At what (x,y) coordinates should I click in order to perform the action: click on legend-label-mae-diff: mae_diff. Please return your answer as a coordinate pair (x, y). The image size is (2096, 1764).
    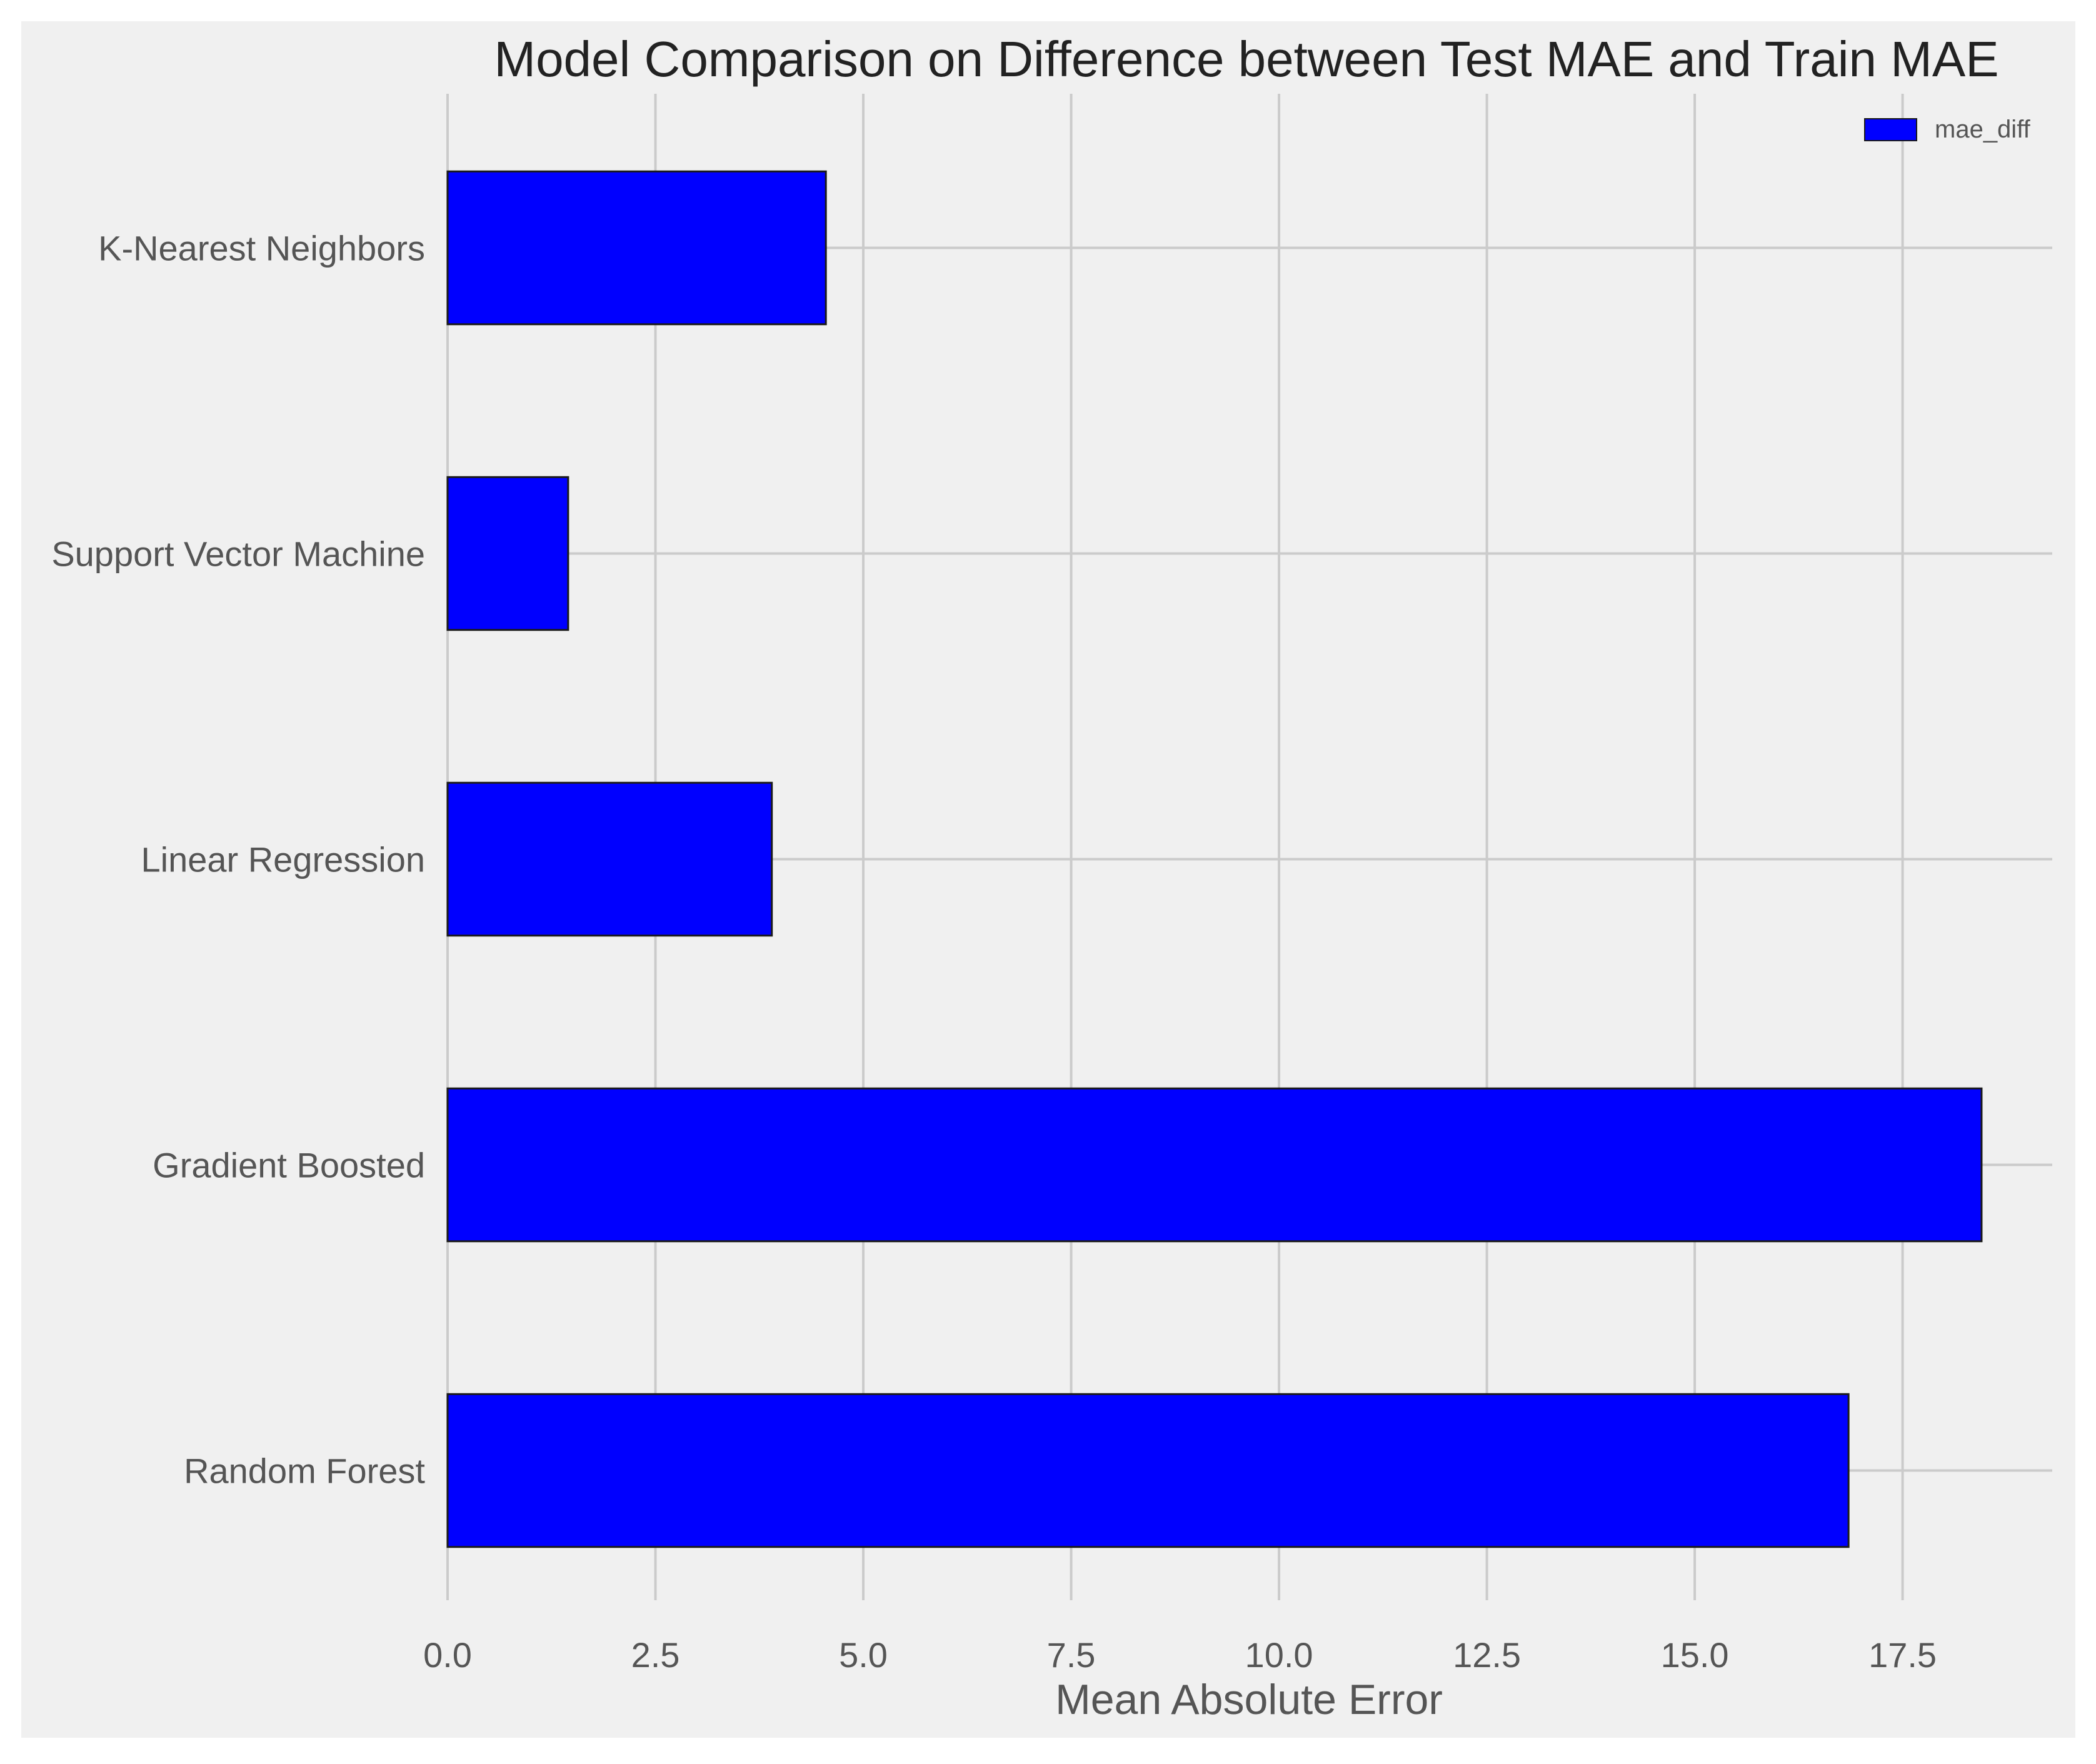
    Looking at the image, I should click on (1983, 129).